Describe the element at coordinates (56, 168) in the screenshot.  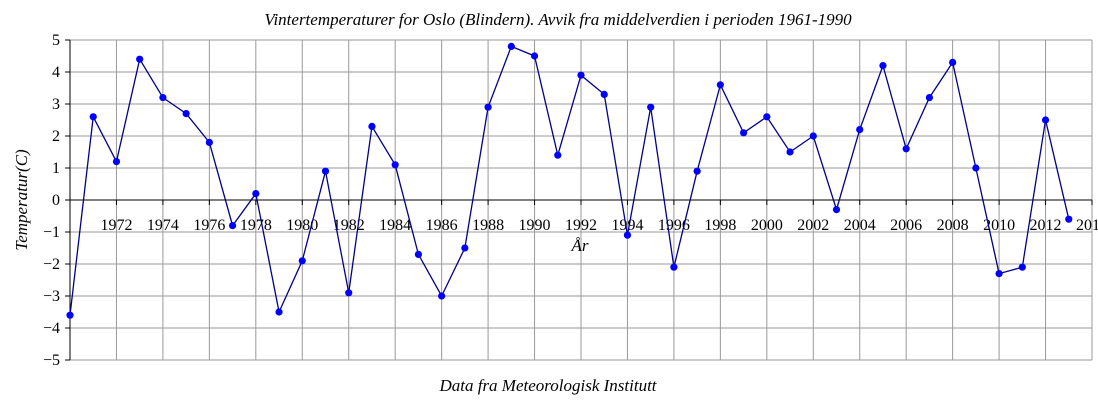
I see `y-tick-label: 1` at that location.